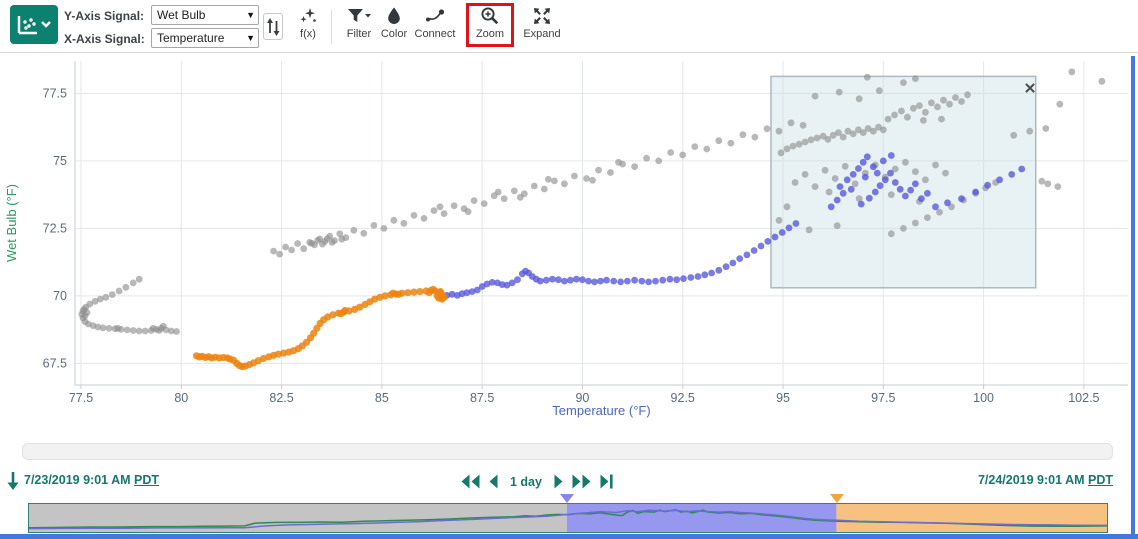 This screenshot has width=1138, height=539. What do you see at coordinates (11, 223) in the screenshot?
I see `y-axis-title: Wet Bulb (°F)` at bounding box center [11, 223].